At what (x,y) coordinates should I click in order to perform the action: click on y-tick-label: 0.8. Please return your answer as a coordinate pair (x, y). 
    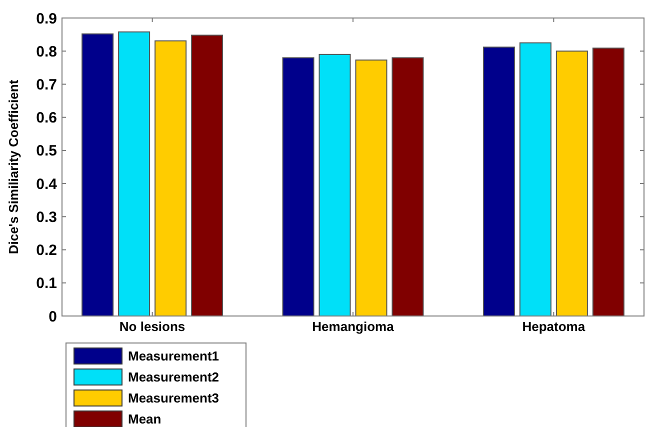
    Looking at the image, I should click on (46, 51).